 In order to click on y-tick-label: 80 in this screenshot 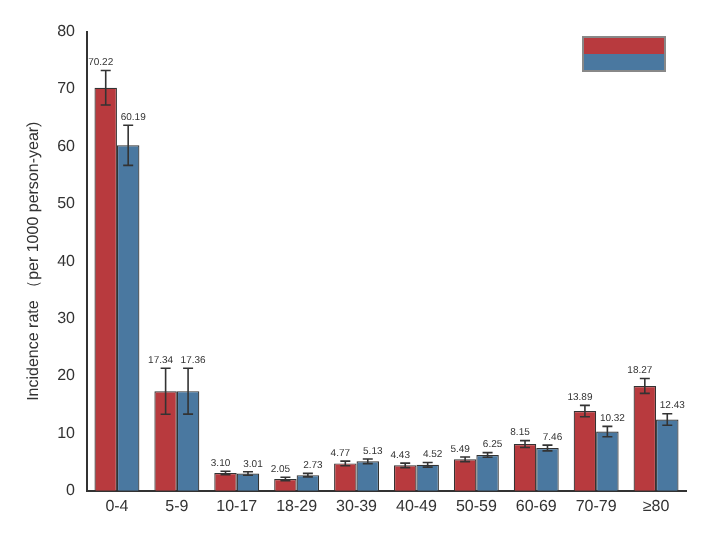, I will do `click(67, 31)`.